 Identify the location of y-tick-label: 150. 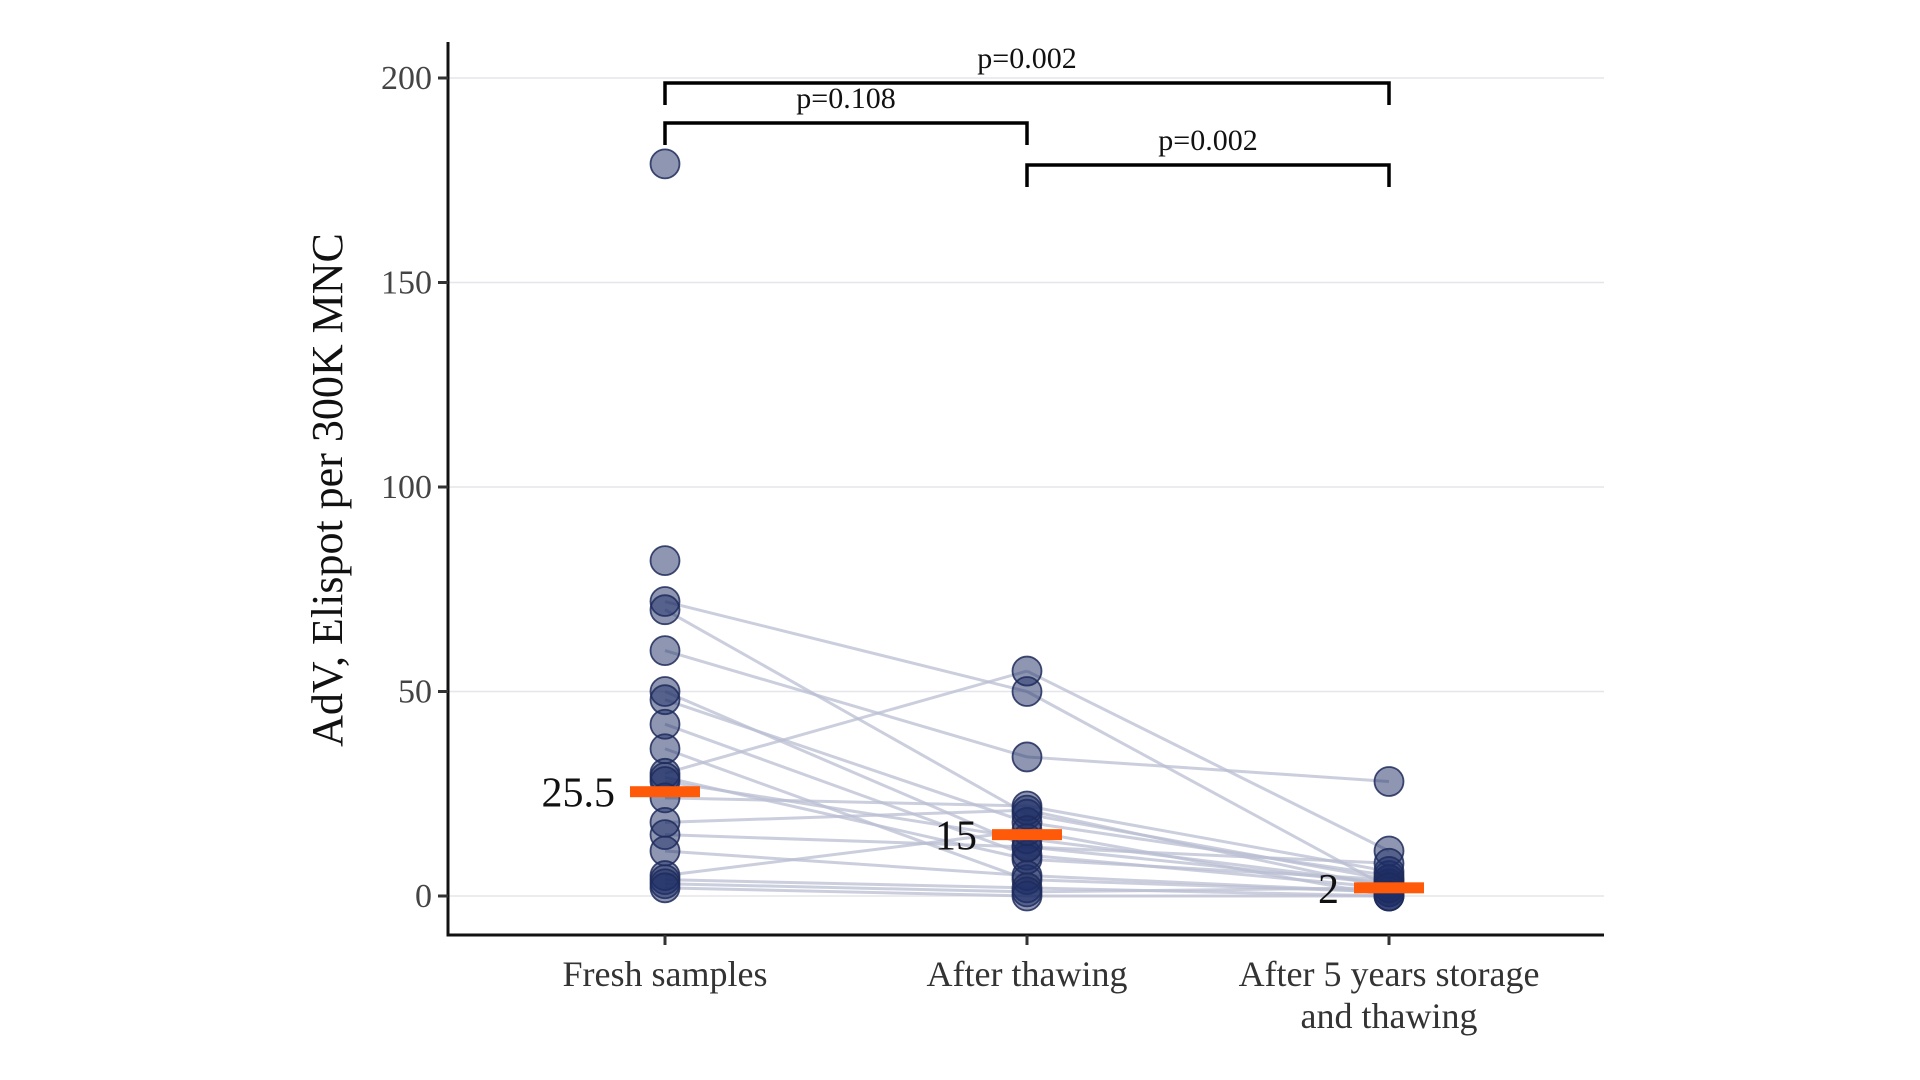
(406, 283).